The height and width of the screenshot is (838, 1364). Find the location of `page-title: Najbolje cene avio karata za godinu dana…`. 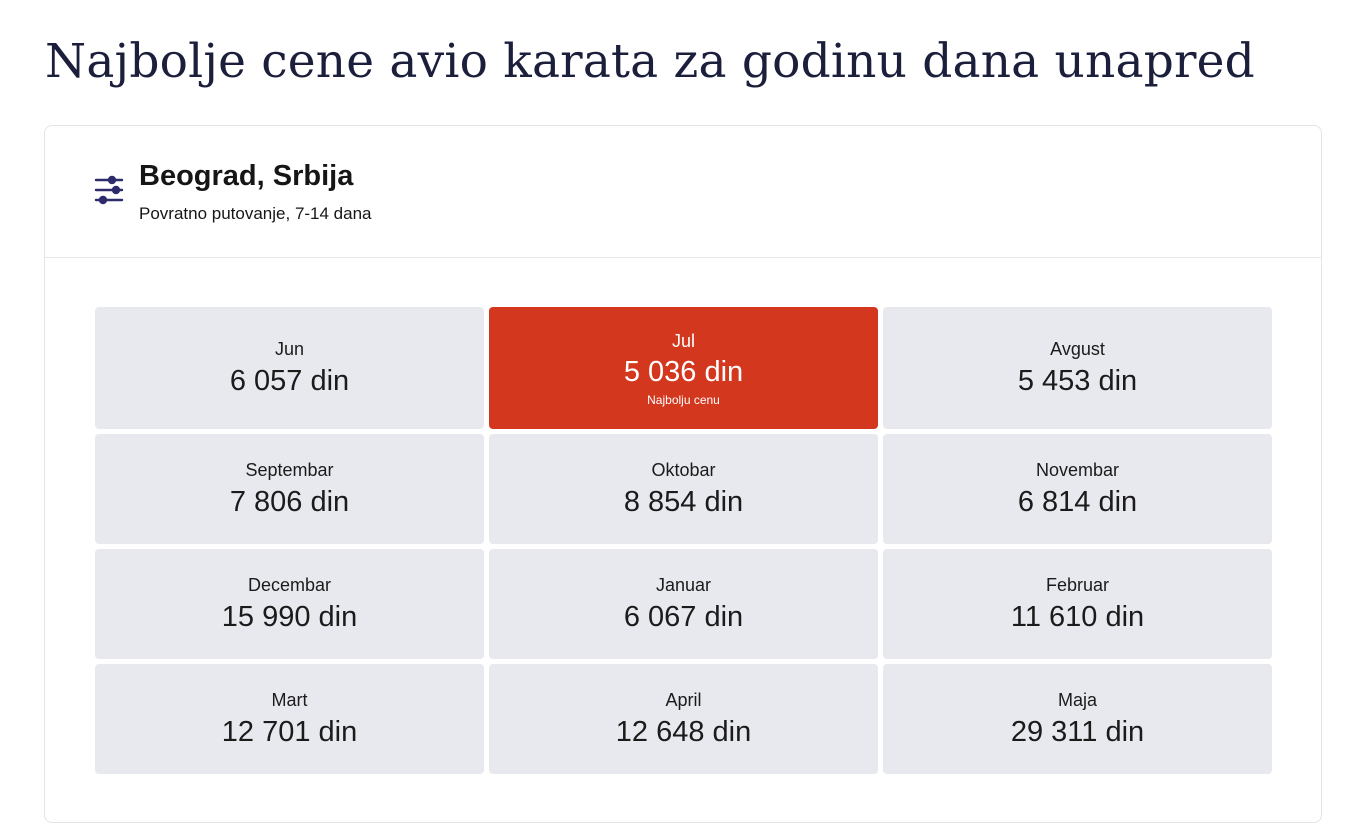

page-title: Najbolje cene avio karata za godinu dana… is located at coordinates (650, 61).